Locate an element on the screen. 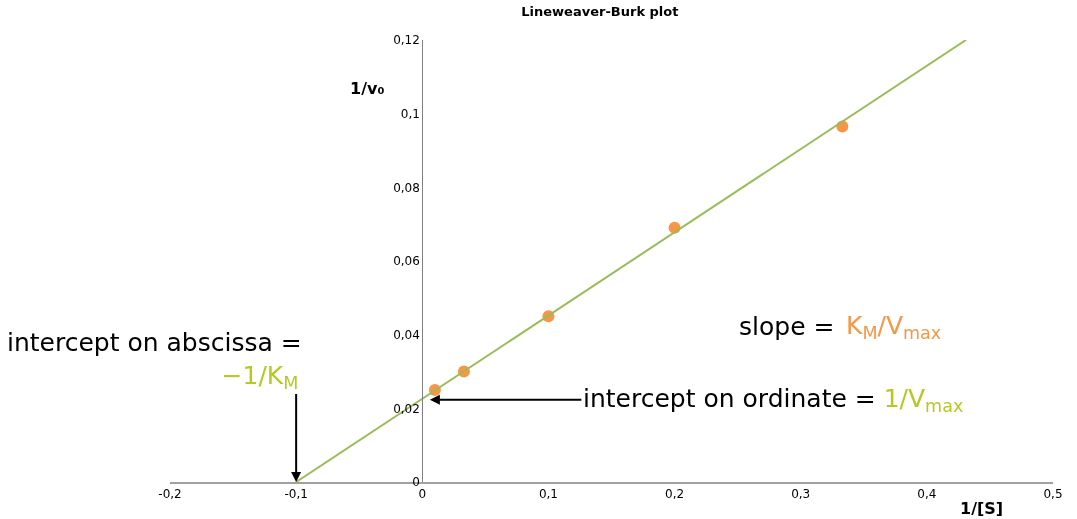 This screenshot has width=1077, height=519. y-axis-title: 1/v₀ is located at coordinates (367, 88).